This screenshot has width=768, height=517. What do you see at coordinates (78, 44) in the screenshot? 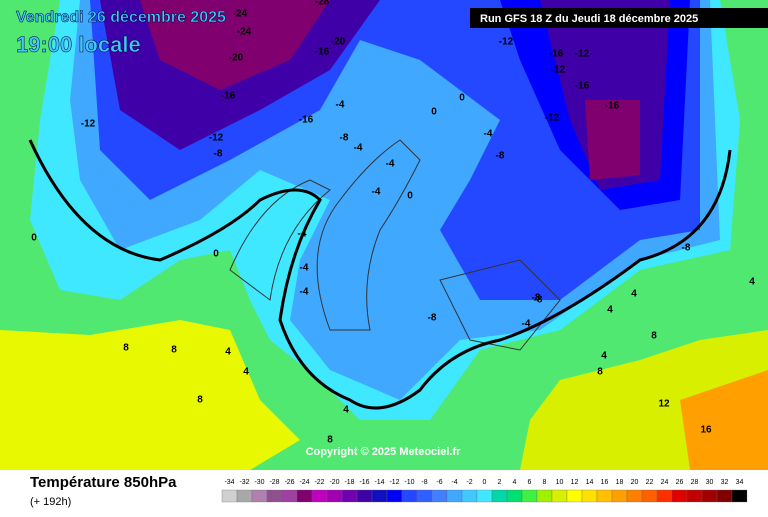
I see `time: 19:00 locale` at bounding box center [78, 44].